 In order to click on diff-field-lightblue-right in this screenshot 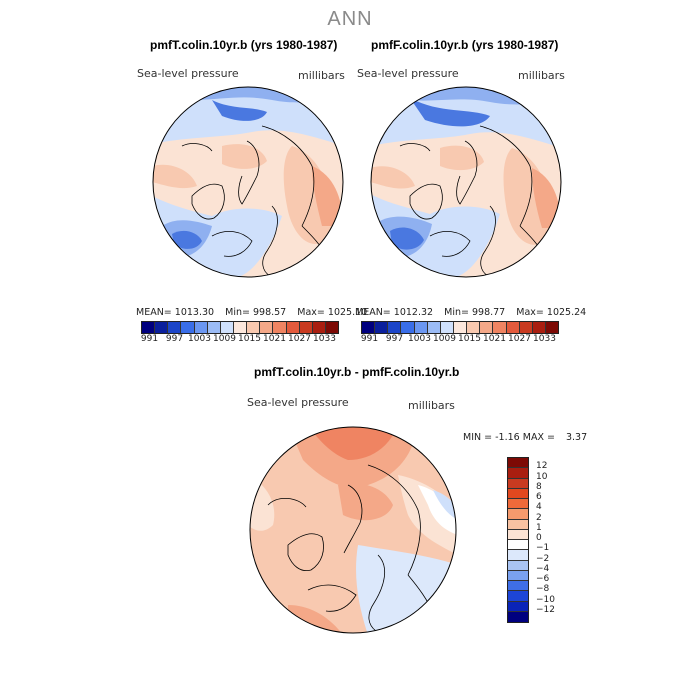, I will do `click(444, 505)`.